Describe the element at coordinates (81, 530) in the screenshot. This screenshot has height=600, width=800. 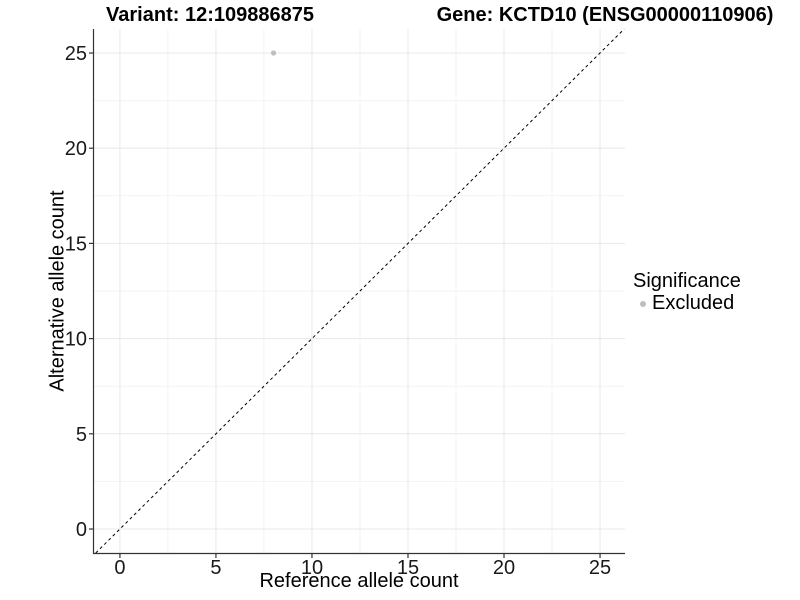
I see `y-tick-label: 0` at that location.